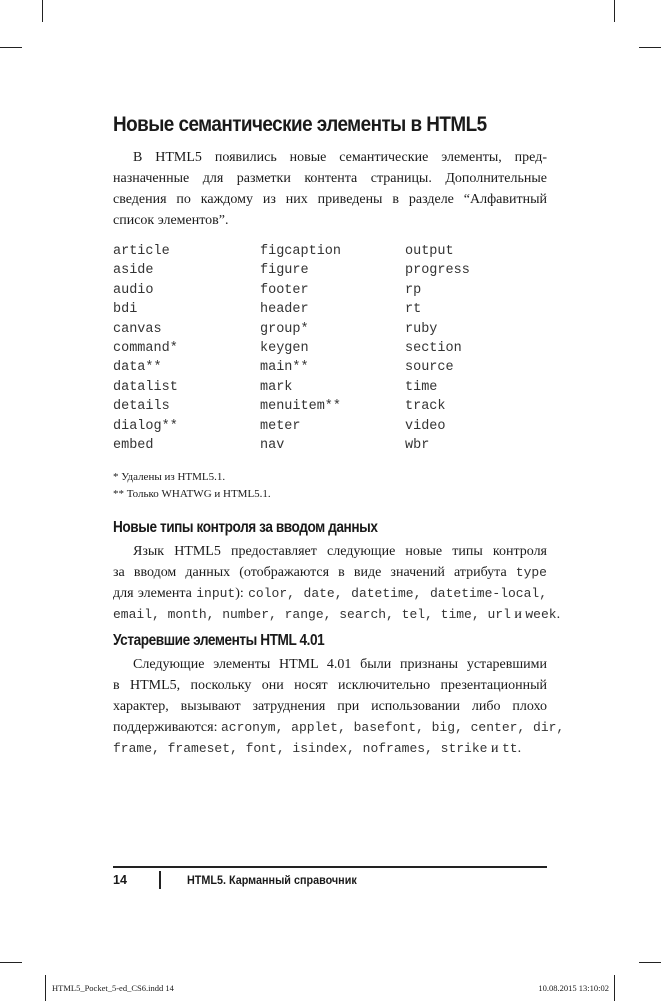  Describe the element at coordinates (245, 527) in the screenshot. I see `subsection-heading: Новые типы контроля за вводом данных` at that location.